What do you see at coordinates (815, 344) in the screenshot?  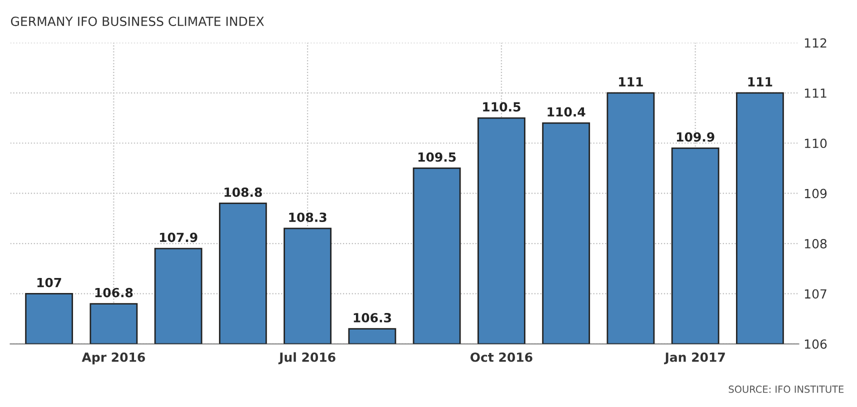 I see `y-tick-label: 106` at bounding box center [815, 344].